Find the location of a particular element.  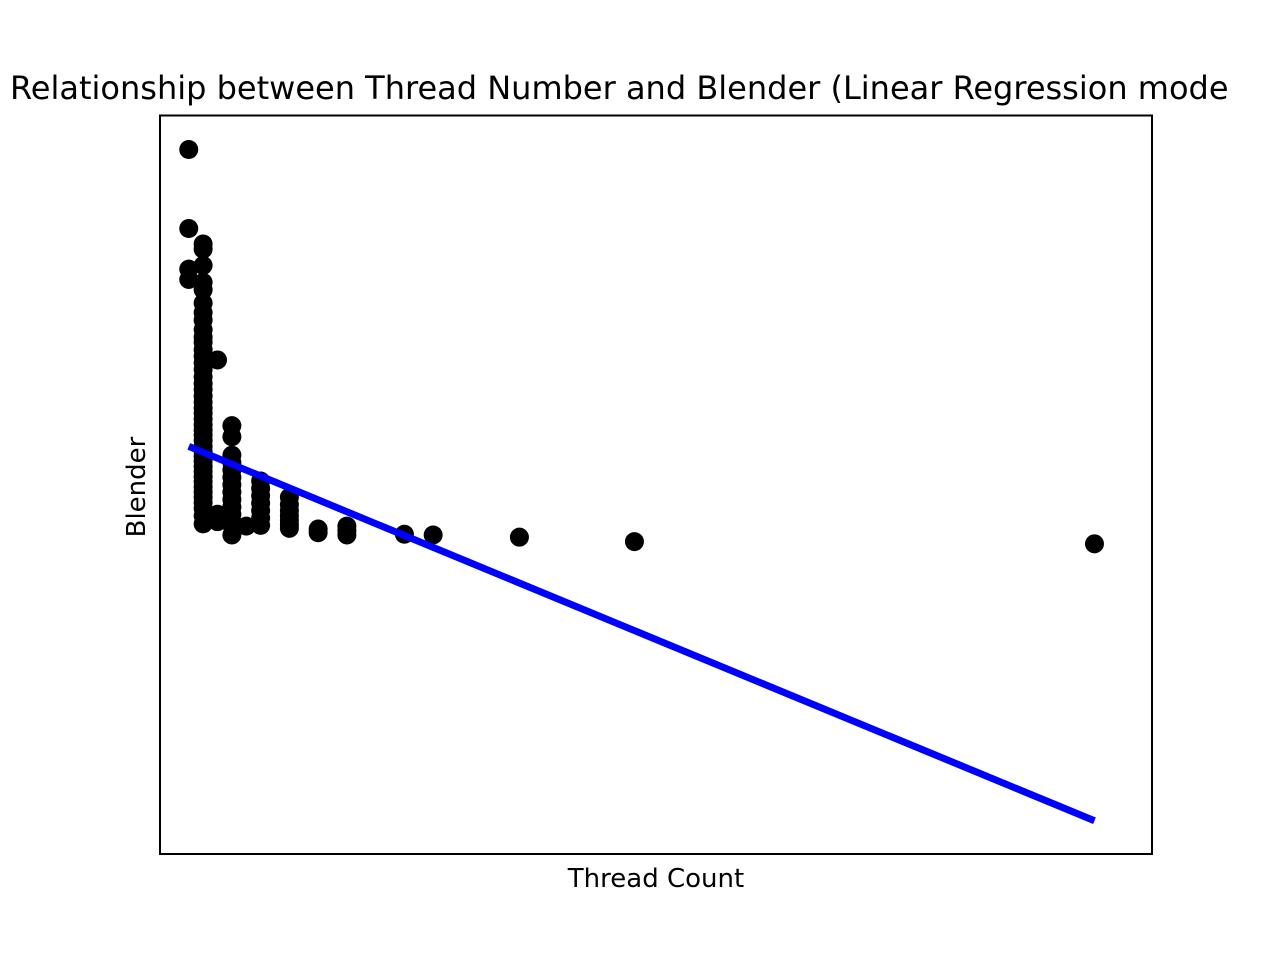

y-axis-label: Blender is located at coordinates (137, 486).